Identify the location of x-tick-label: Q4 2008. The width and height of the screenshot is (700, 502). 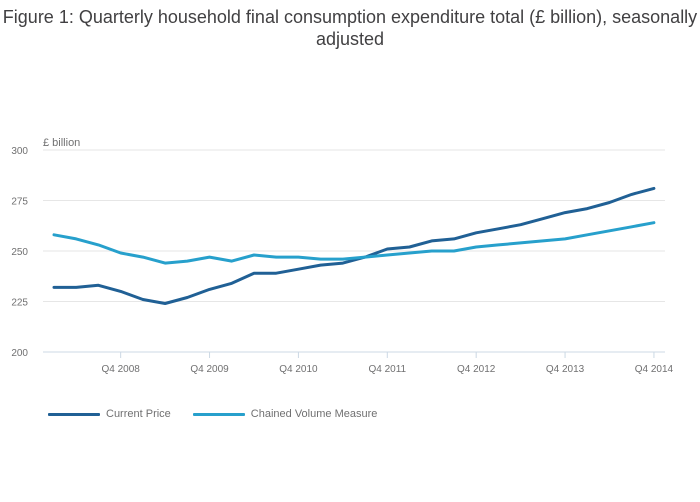
(120, 369).